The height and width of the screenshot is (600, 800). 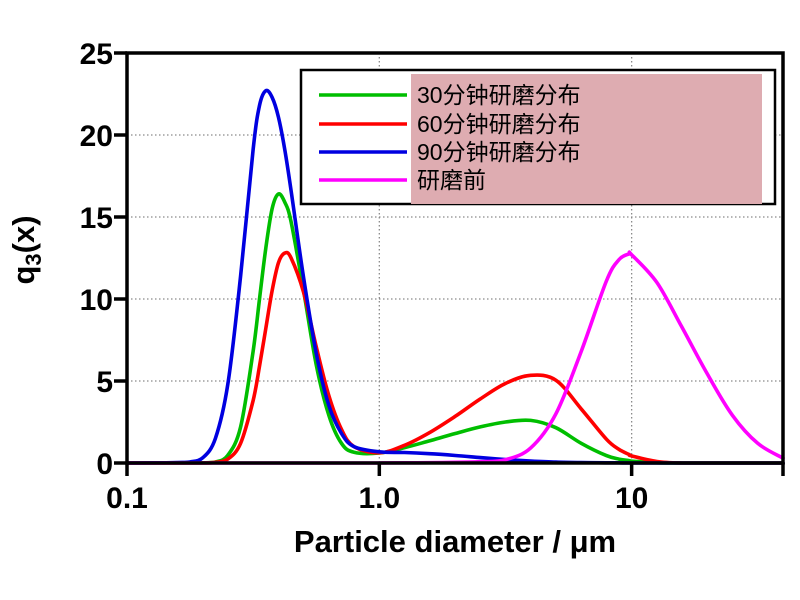 What do you see at coordinates (104, 464) in the screenshot?
I see `y-tick-label: 0` at bounding box center [104, 464].